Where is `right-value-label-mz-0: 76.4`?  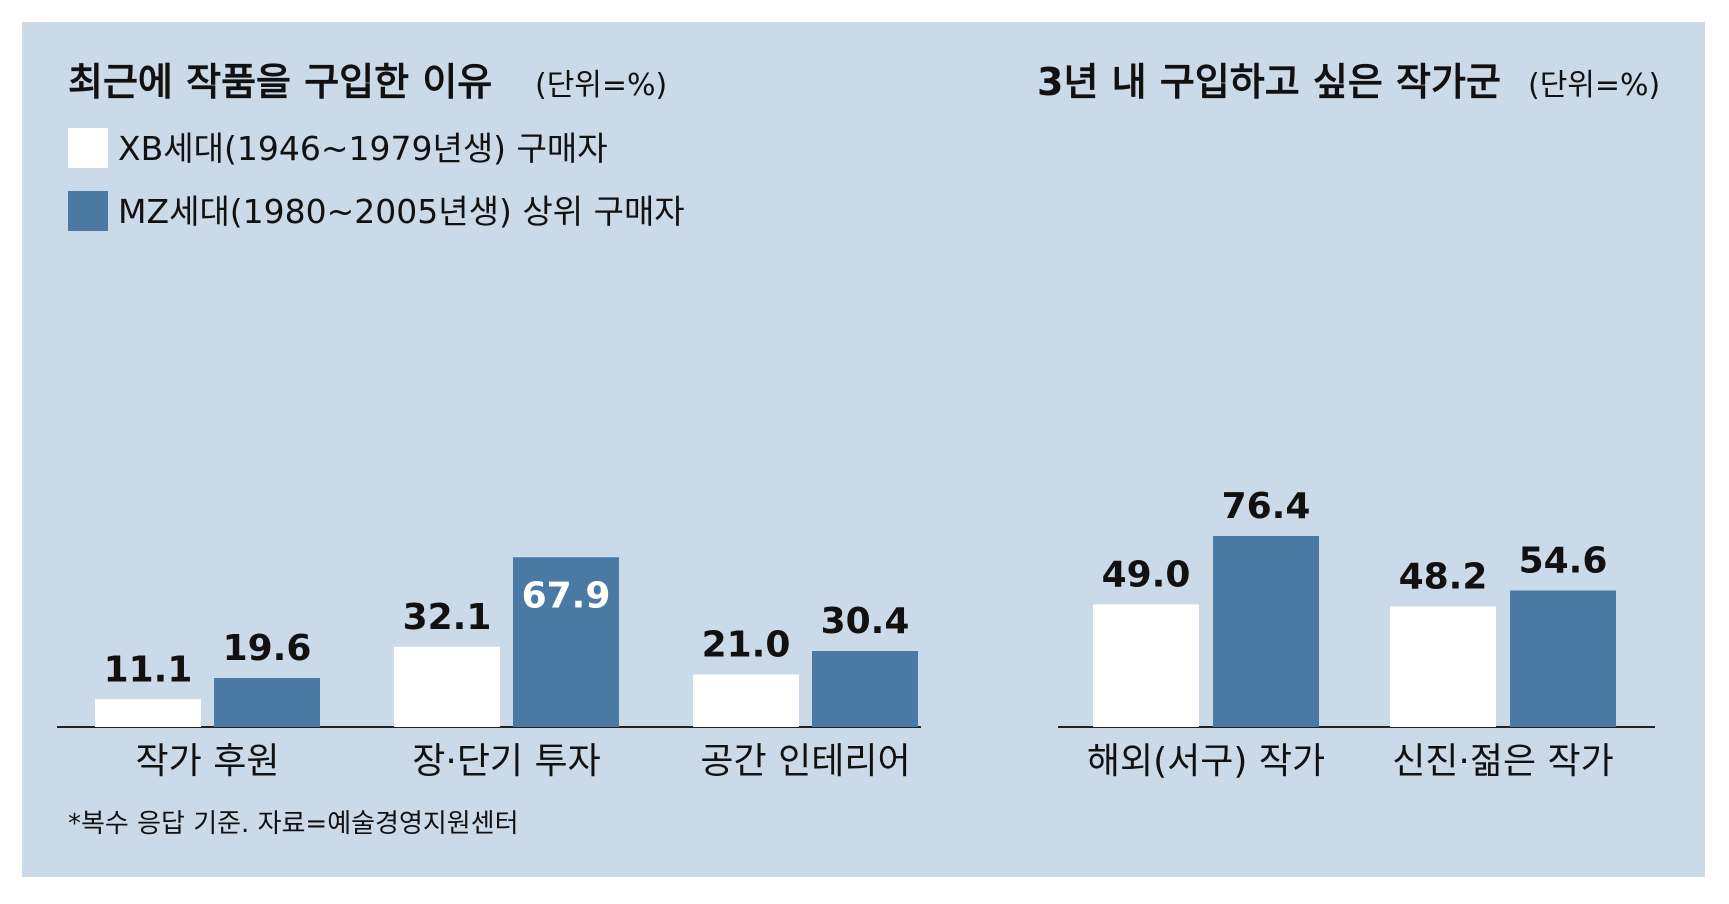 right-value-label-mz-0: 76.4 is located at coordinates (1266, 506).